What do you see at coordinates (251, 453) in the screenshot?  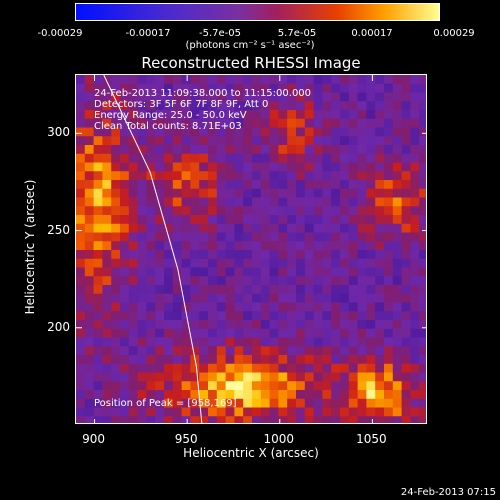 I see `x-axis-label: Heliocentric X (arcsec)` at bounding box center [251, 453].